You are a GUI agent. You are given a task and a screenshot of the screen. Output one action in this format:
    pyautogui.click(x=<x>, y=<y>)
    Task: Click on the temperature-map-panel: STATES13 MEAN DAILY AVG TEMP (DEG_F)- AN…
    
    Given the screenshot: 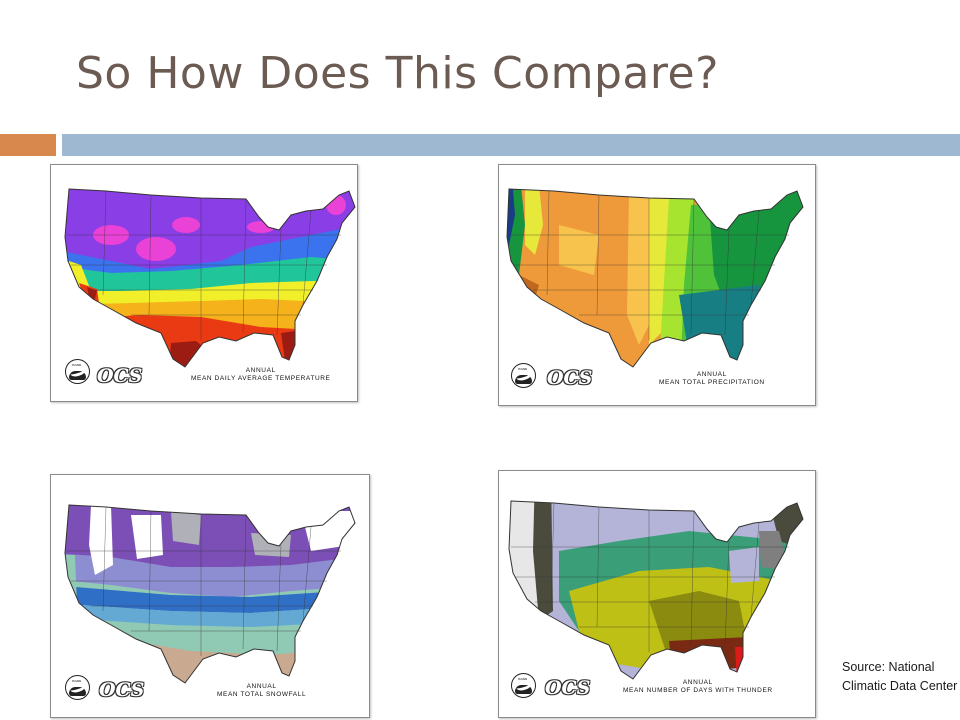 What is the action you would take?
    pyautogui.click(x=204, y=283)
    